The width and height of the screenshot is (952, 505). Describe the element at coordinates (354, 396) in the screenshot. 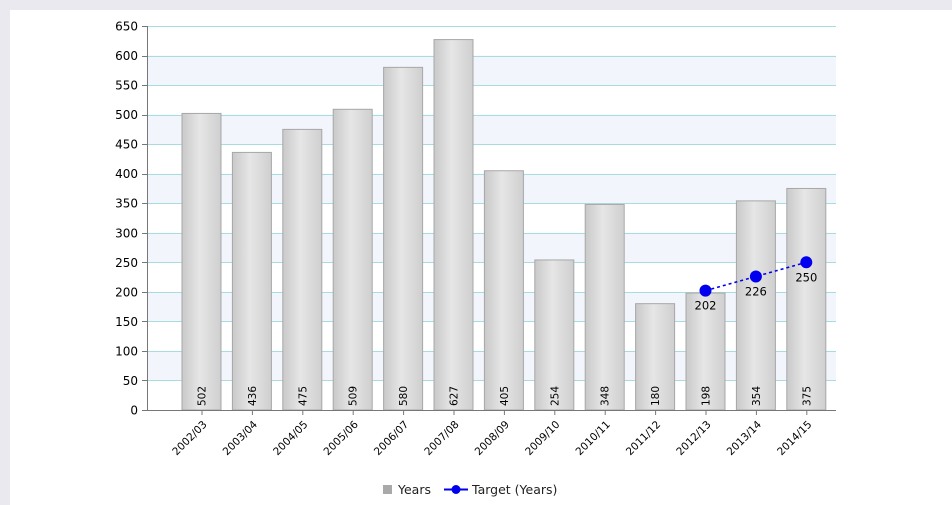

I see `bar-value-label: 509` at that location.